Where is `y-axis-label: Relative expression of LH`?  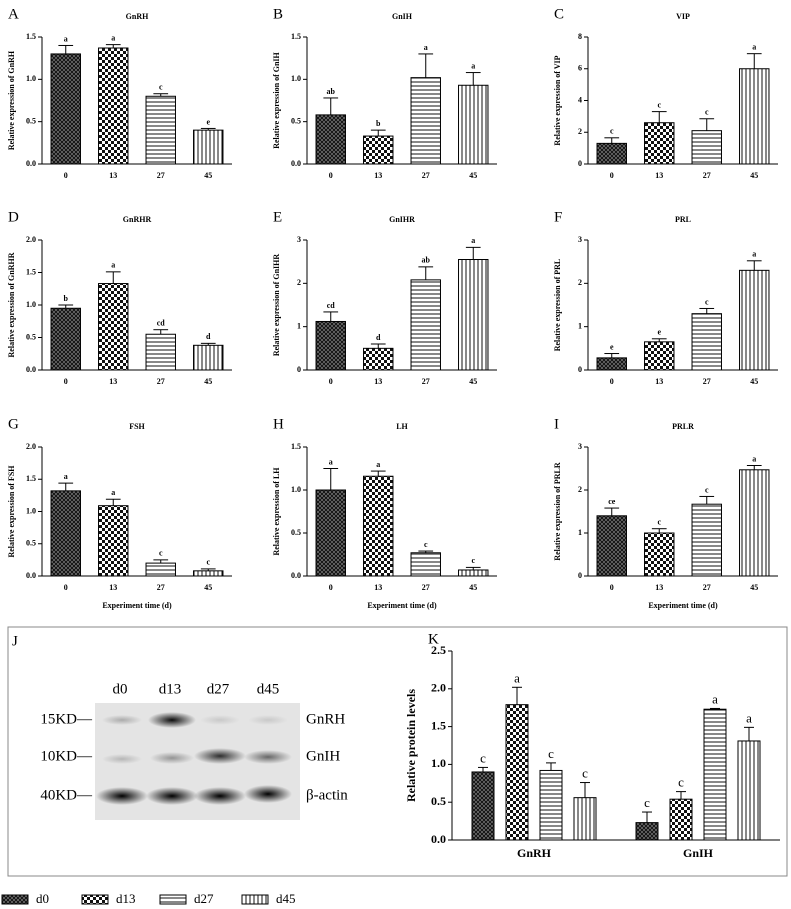
y-axis-label: Relative expression of LH is located at coordinates (276, 511).